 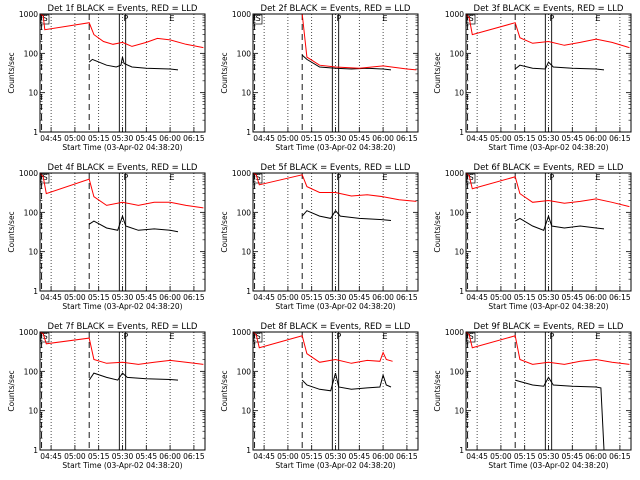 What do you see at coordinates (549, 168) in the screenshot?
I see `panel-title: Det 6f BLACK = Events, RED = LLD` at bounding box center [549, 168].